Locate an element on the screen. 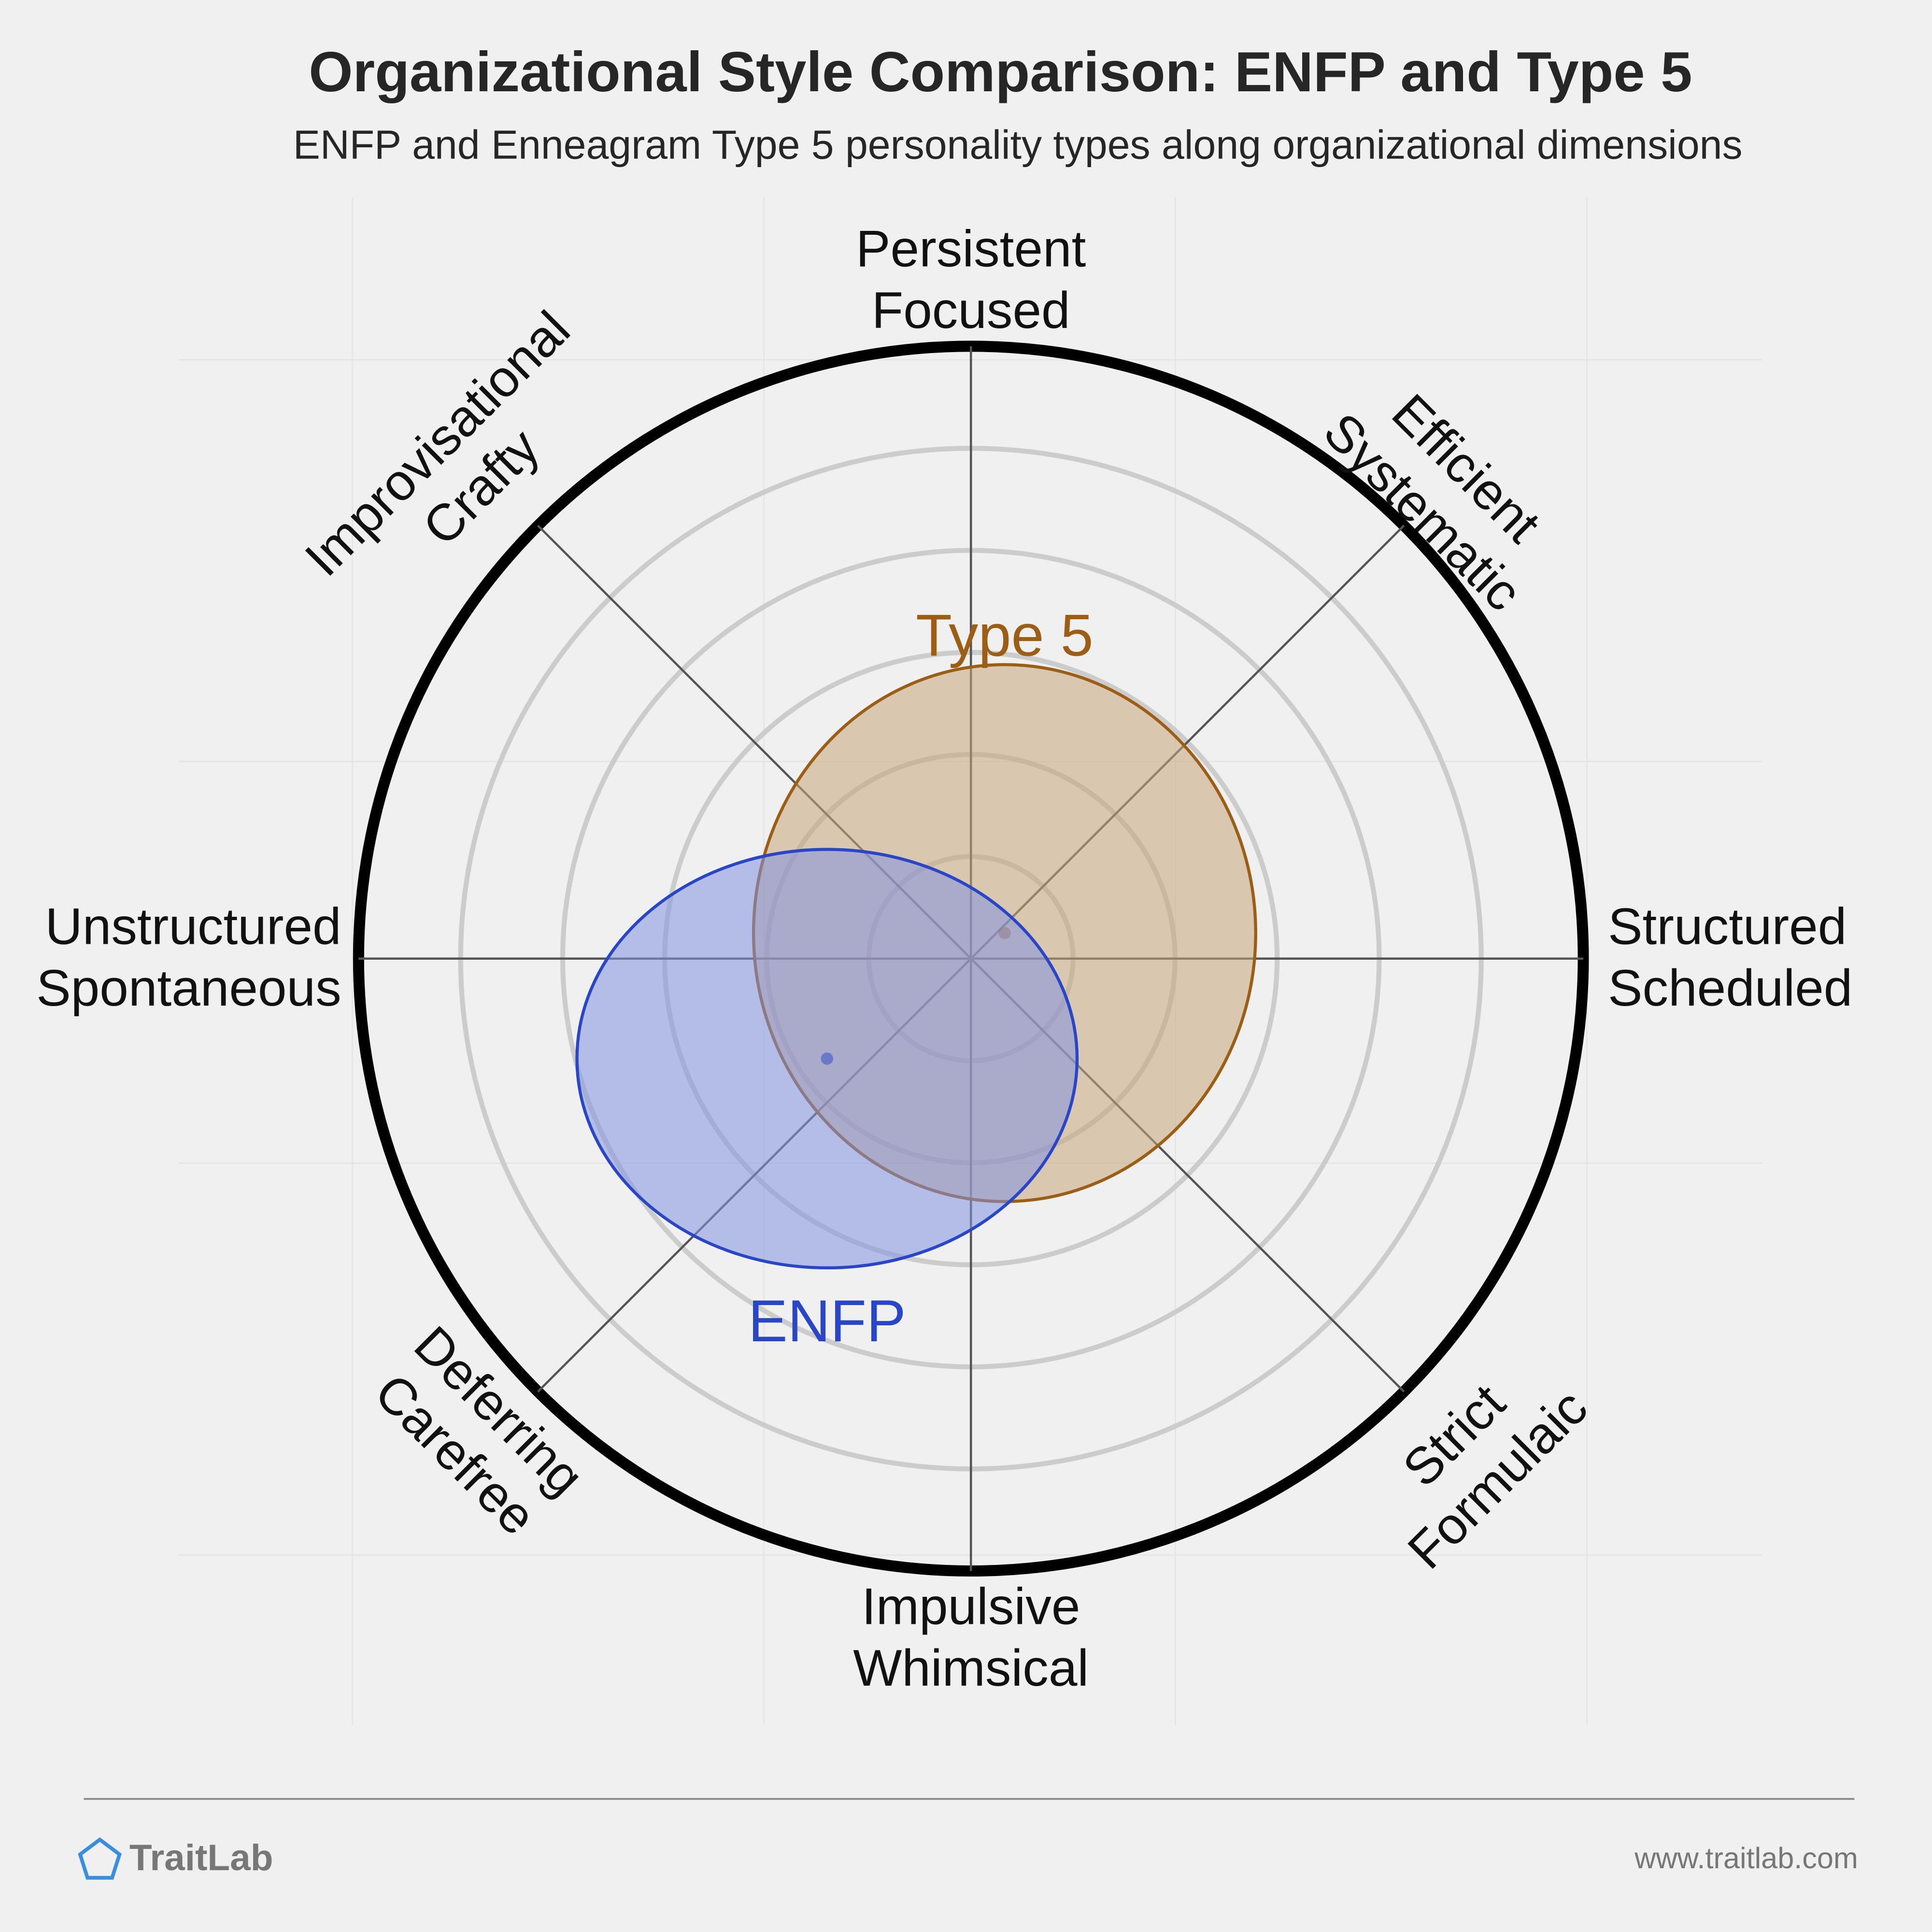 The image size is (1932, 1932). axis-label-line: Structured is located at coordinates (1727, 926).